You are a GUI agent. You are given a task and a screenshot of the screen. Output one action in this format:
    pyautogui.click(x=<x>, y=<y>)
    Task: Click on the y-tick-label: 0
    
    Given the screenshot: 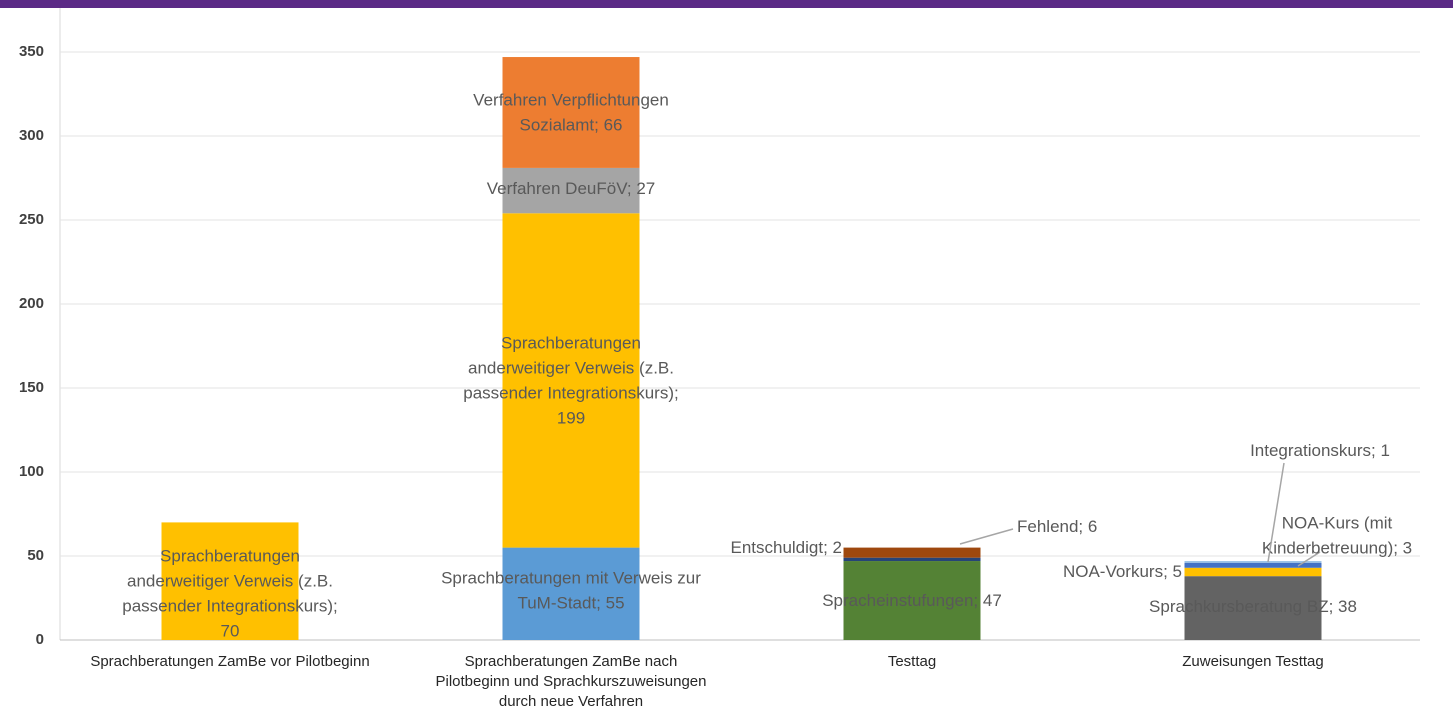 What is the action you would take?
    pyautogui.click(x=40, y=639)
    